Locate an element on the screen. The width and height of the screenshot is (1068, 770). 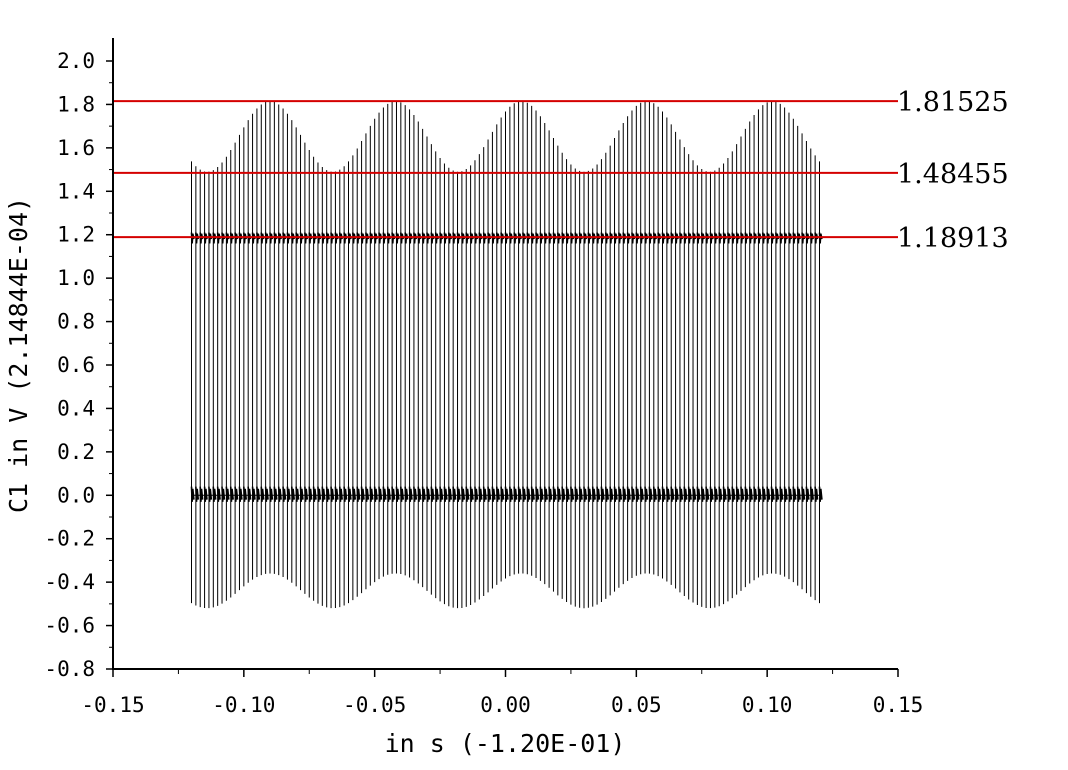
y-tick-label: 0.4 is located at coordinates (76, 408).